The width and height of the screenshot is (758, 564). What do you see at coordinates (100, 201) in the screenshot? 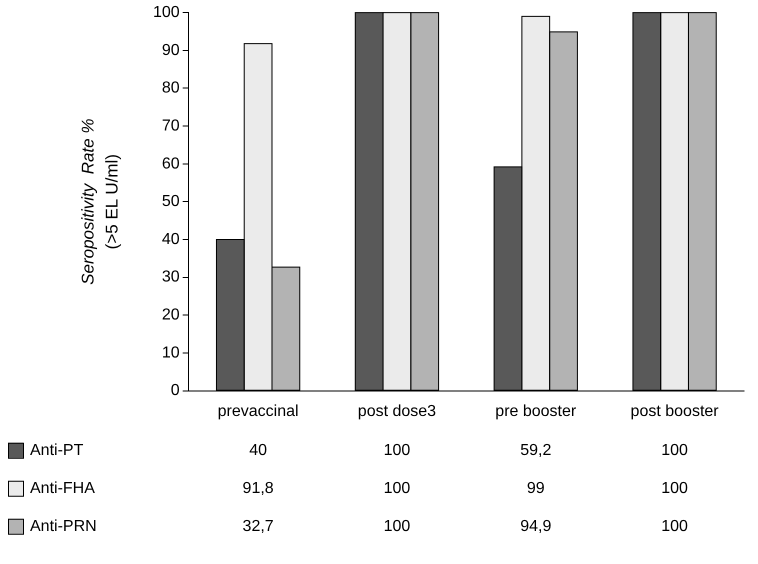
I see `y-axis-title: Seropositivity Rate % (>5 EL U/ml)` at bounding box center [100, 201].